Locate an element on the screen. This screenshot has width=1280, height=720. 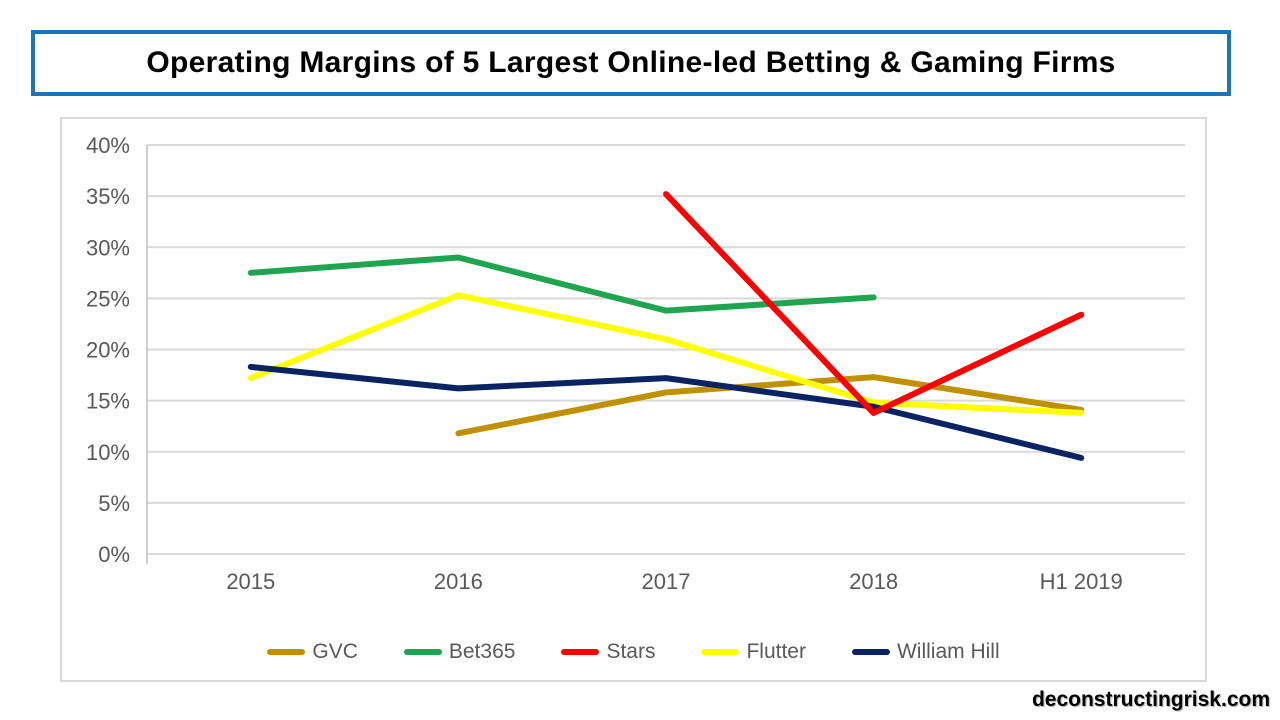
series-line-stars is located at coordinates (874, 303).